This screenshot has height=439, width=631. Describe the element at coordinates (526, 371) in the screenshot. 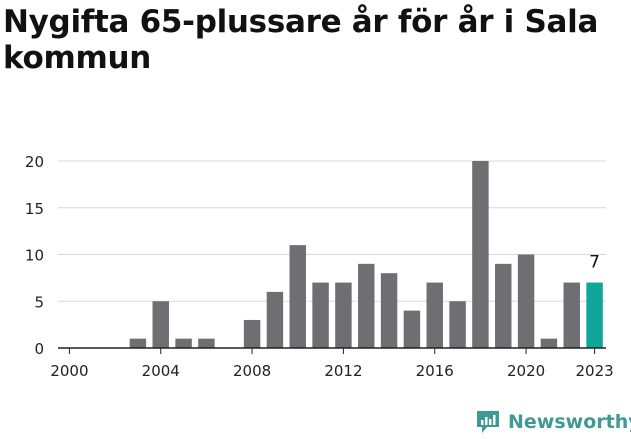

I see `x-tick-label: 2020` at that location.